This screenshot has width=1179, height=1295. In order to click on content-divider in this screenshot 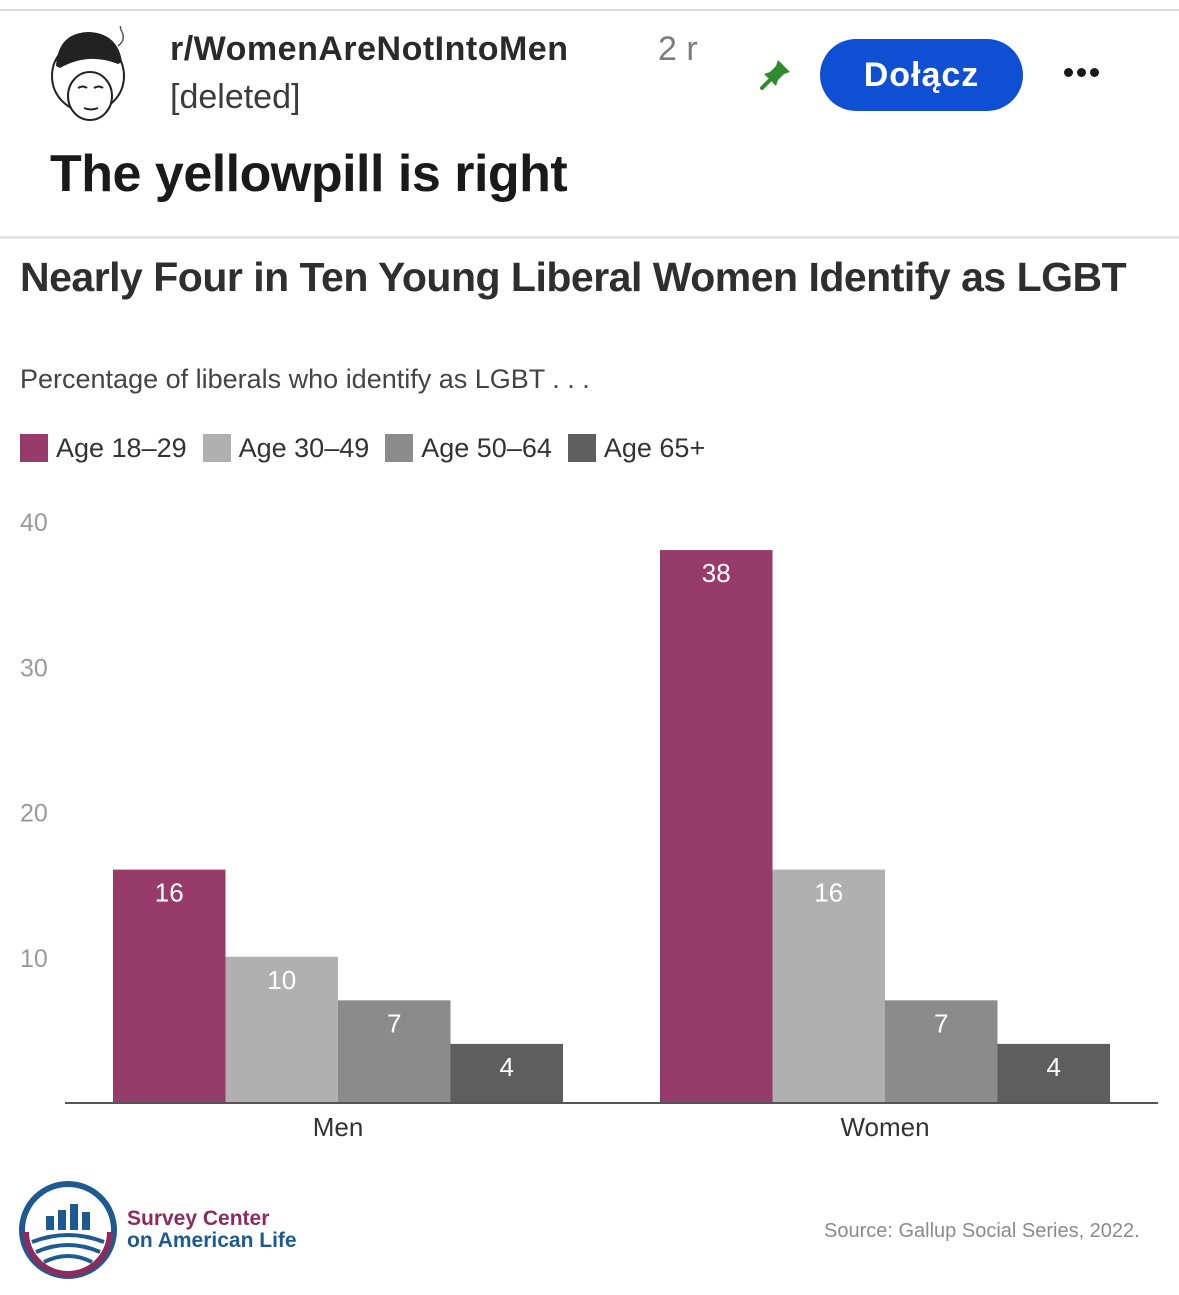, I will do `click(589, 237)`.